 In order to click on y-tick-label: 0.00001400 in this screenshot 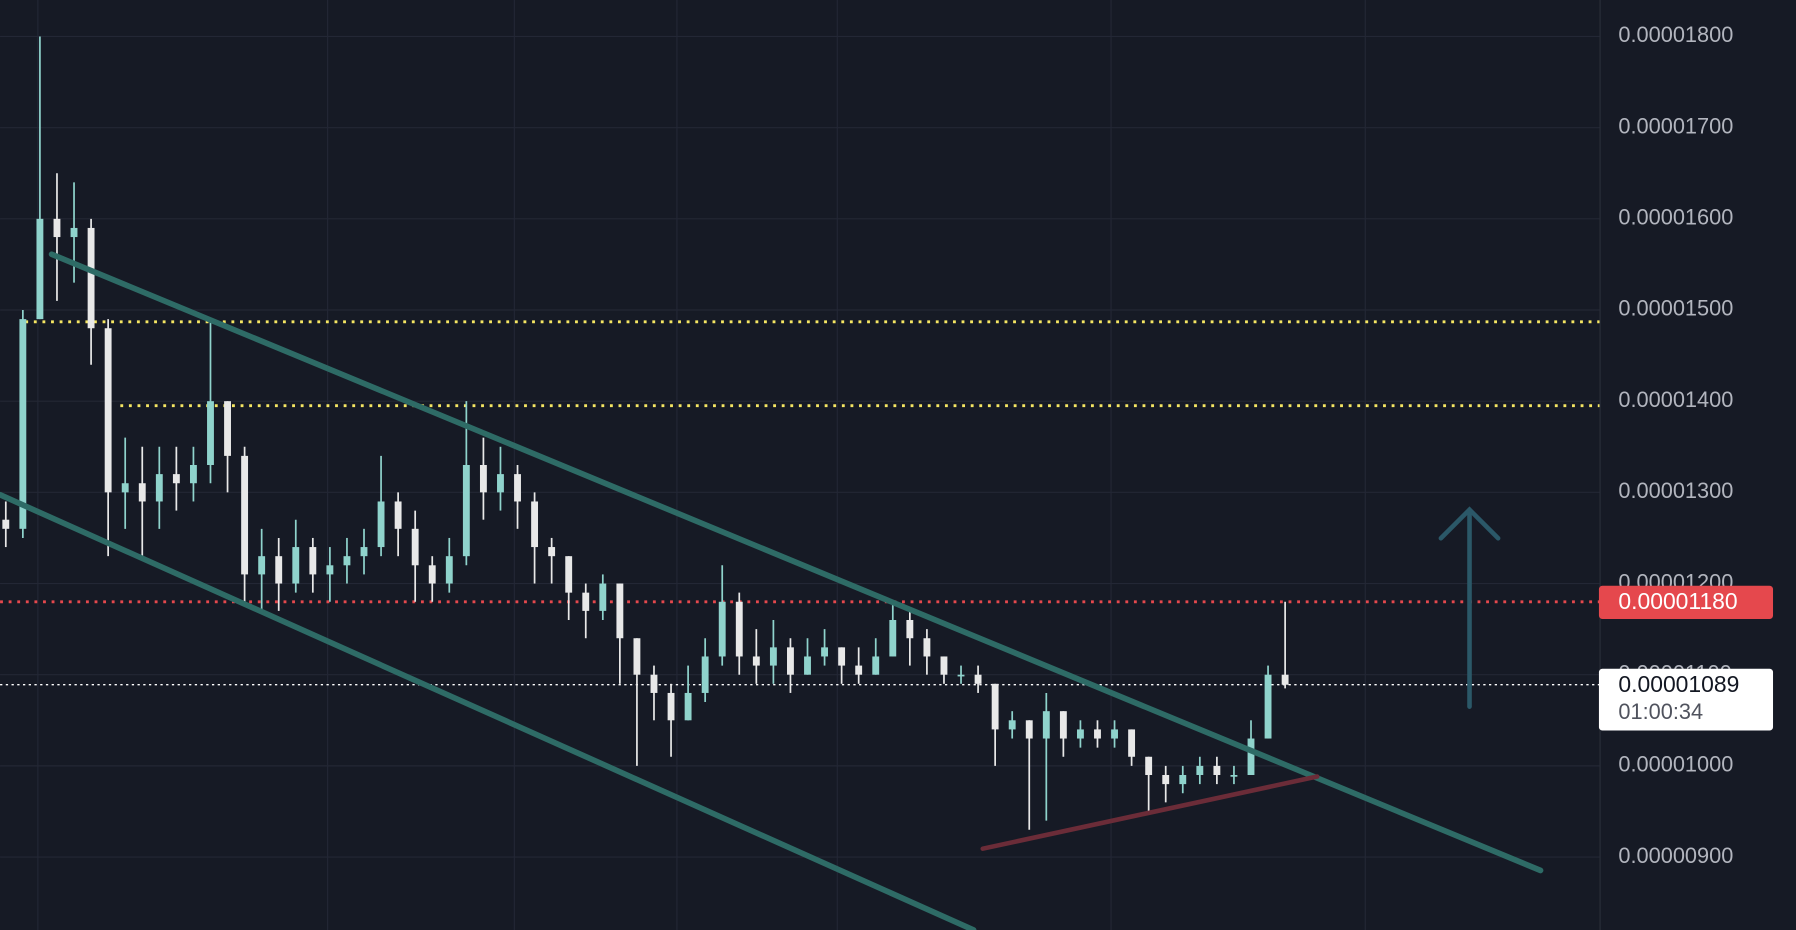, I will do `click(1675, 399)`.